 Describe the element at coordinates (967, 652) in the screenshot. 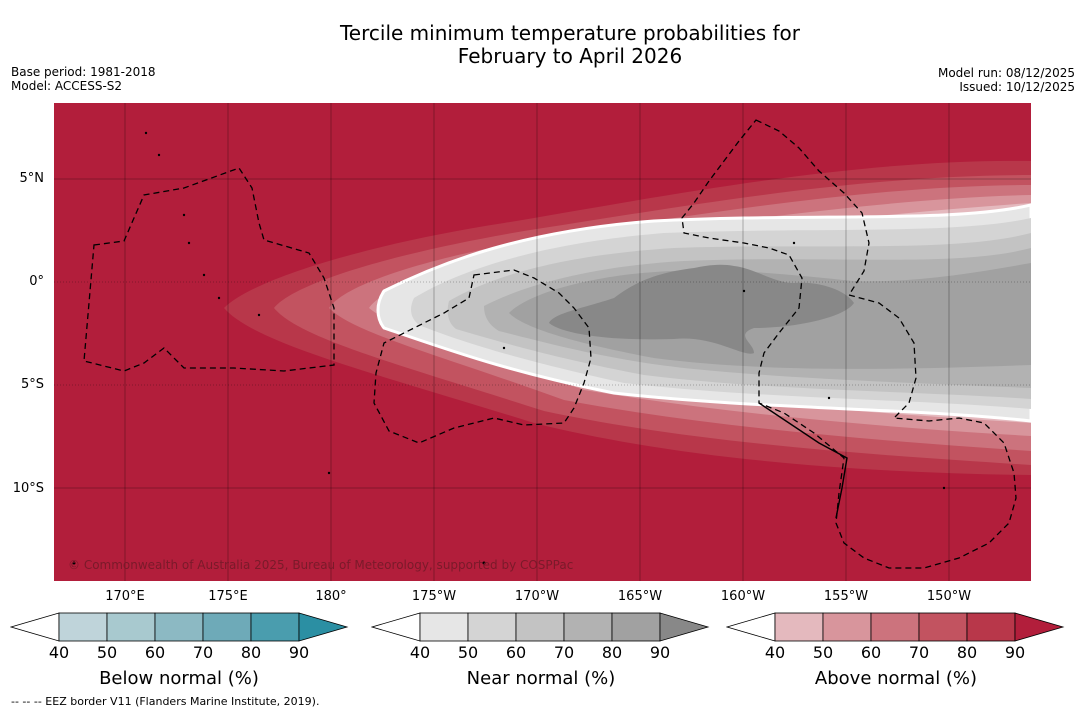

I see `tick-above-80: 80` at that location.